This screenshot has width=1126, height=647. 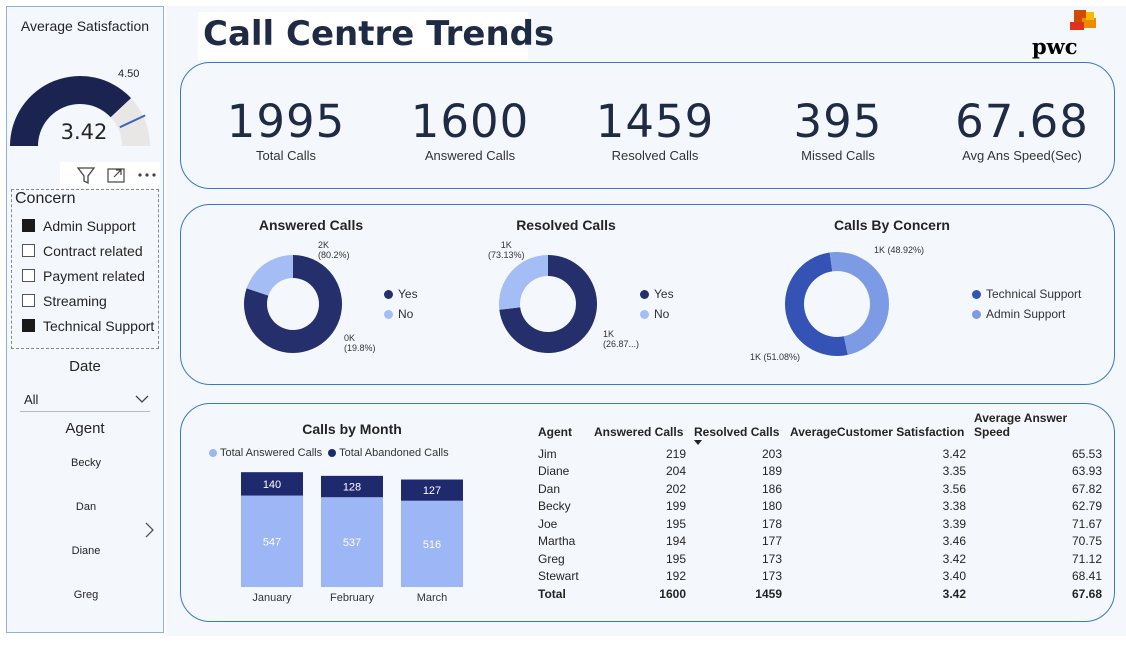 I want to click on legend-item-technical-support: Technical Support, so click(x=1026, y=294).